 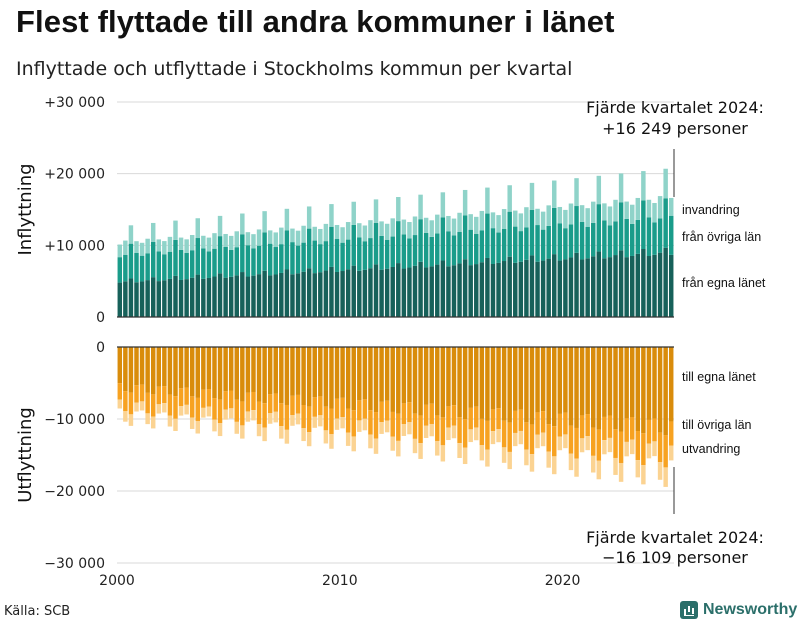 What do you see at coordinates (25, 209) in the screenshot?
I see `y-axis-title: Inflyttning` at bounding box center [25, 209].